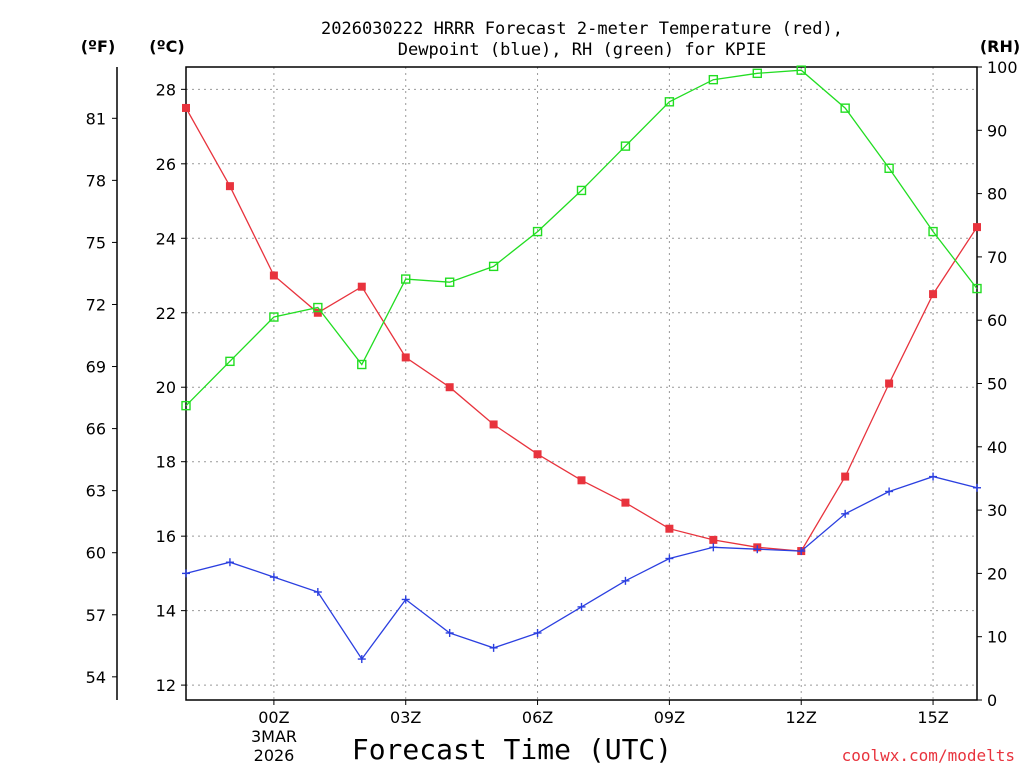  I want to click on celsius-tick-label: 16, so click(166, 536).